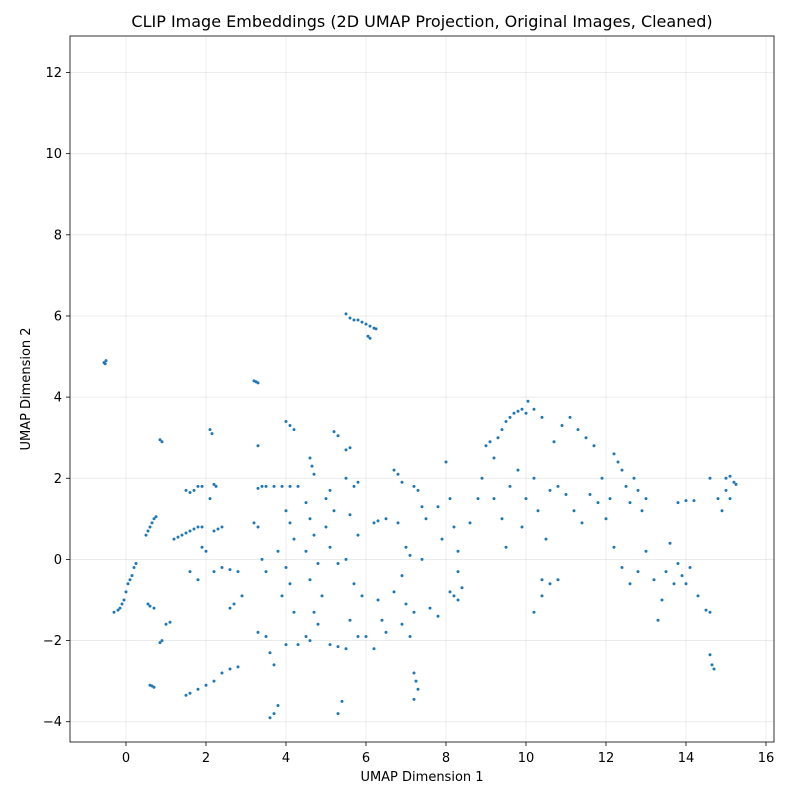 The height and width of the screenshot is (800, 800). What do you see at coordinates (446, 758) in the screenshot?
I see `x-tick-label: 8` at bounding box center [446, 758].